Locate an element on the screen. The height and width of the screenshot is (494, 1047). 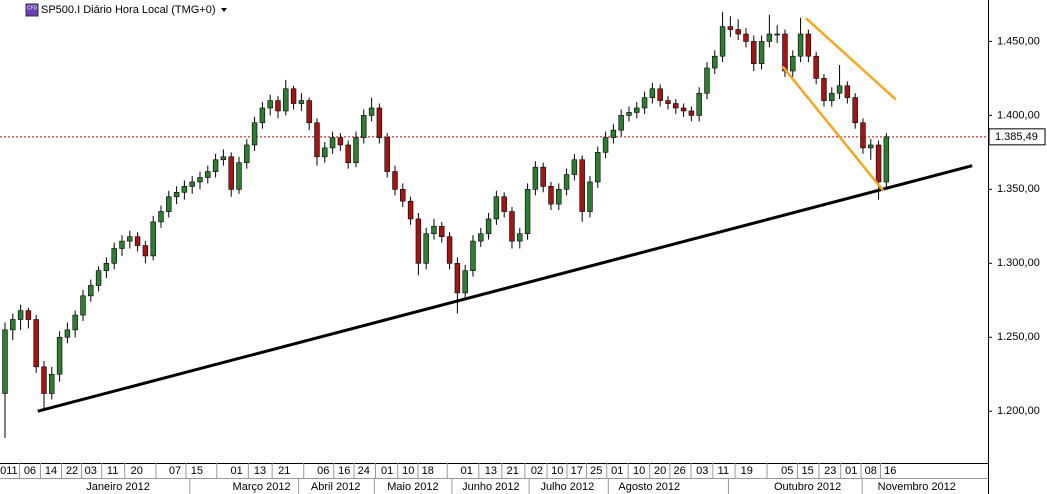
x-tick-label: 10 is located at coordinates (639, 471).